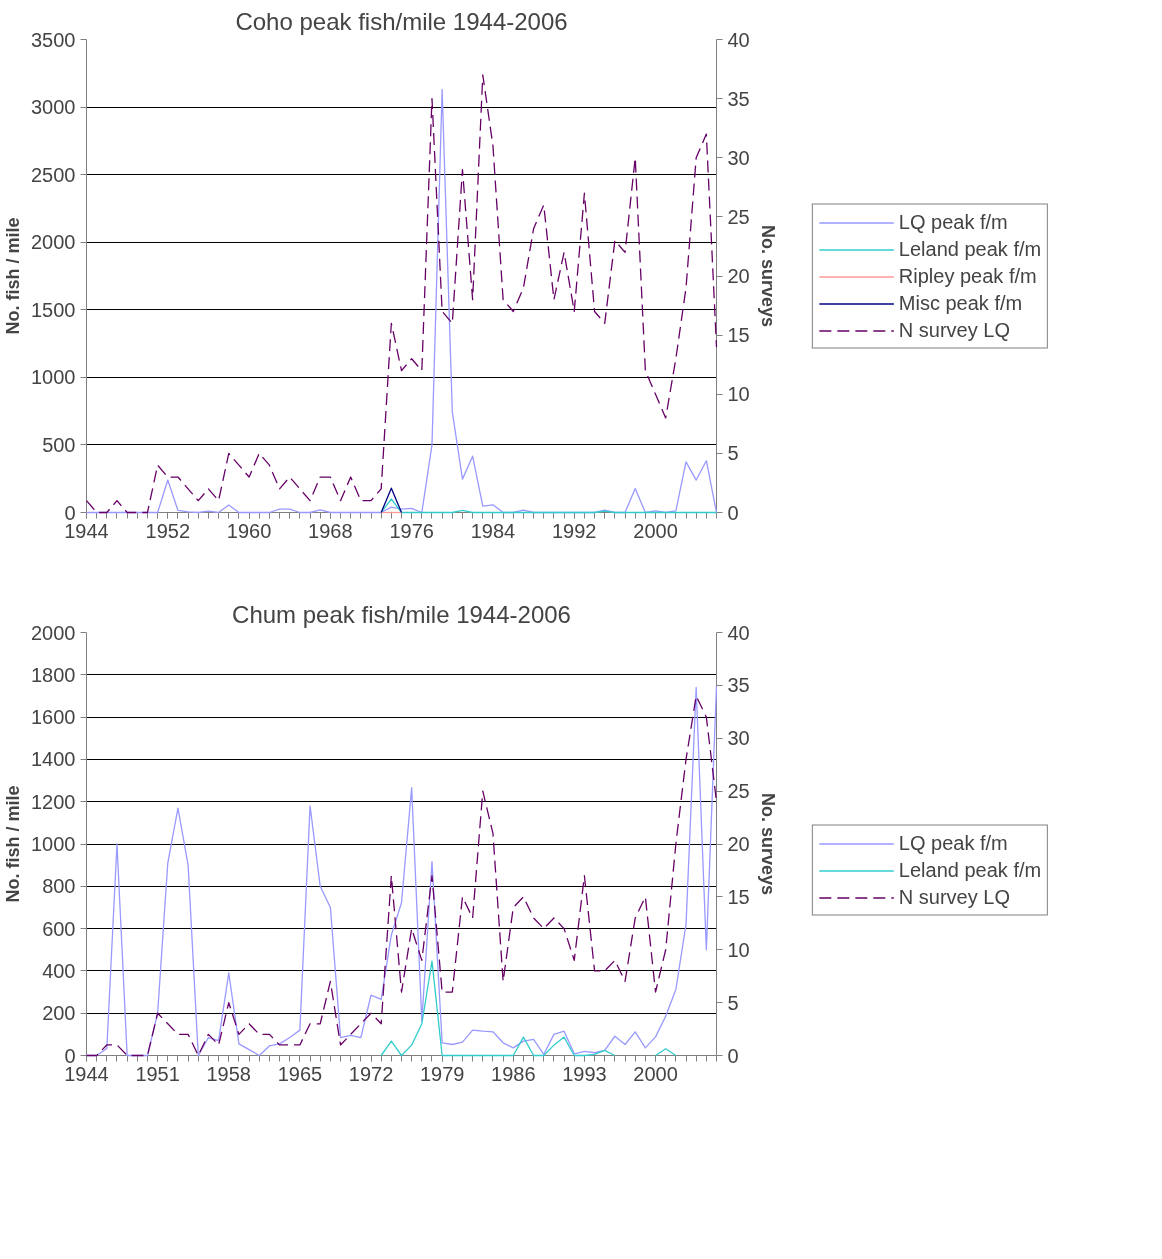 The height and width of the screenshot is (1259, 1162). What do you see at coordinates (53, 801) in the screenshot?
I see `y-tick-label: 1200` at bounding box center [53, 801].